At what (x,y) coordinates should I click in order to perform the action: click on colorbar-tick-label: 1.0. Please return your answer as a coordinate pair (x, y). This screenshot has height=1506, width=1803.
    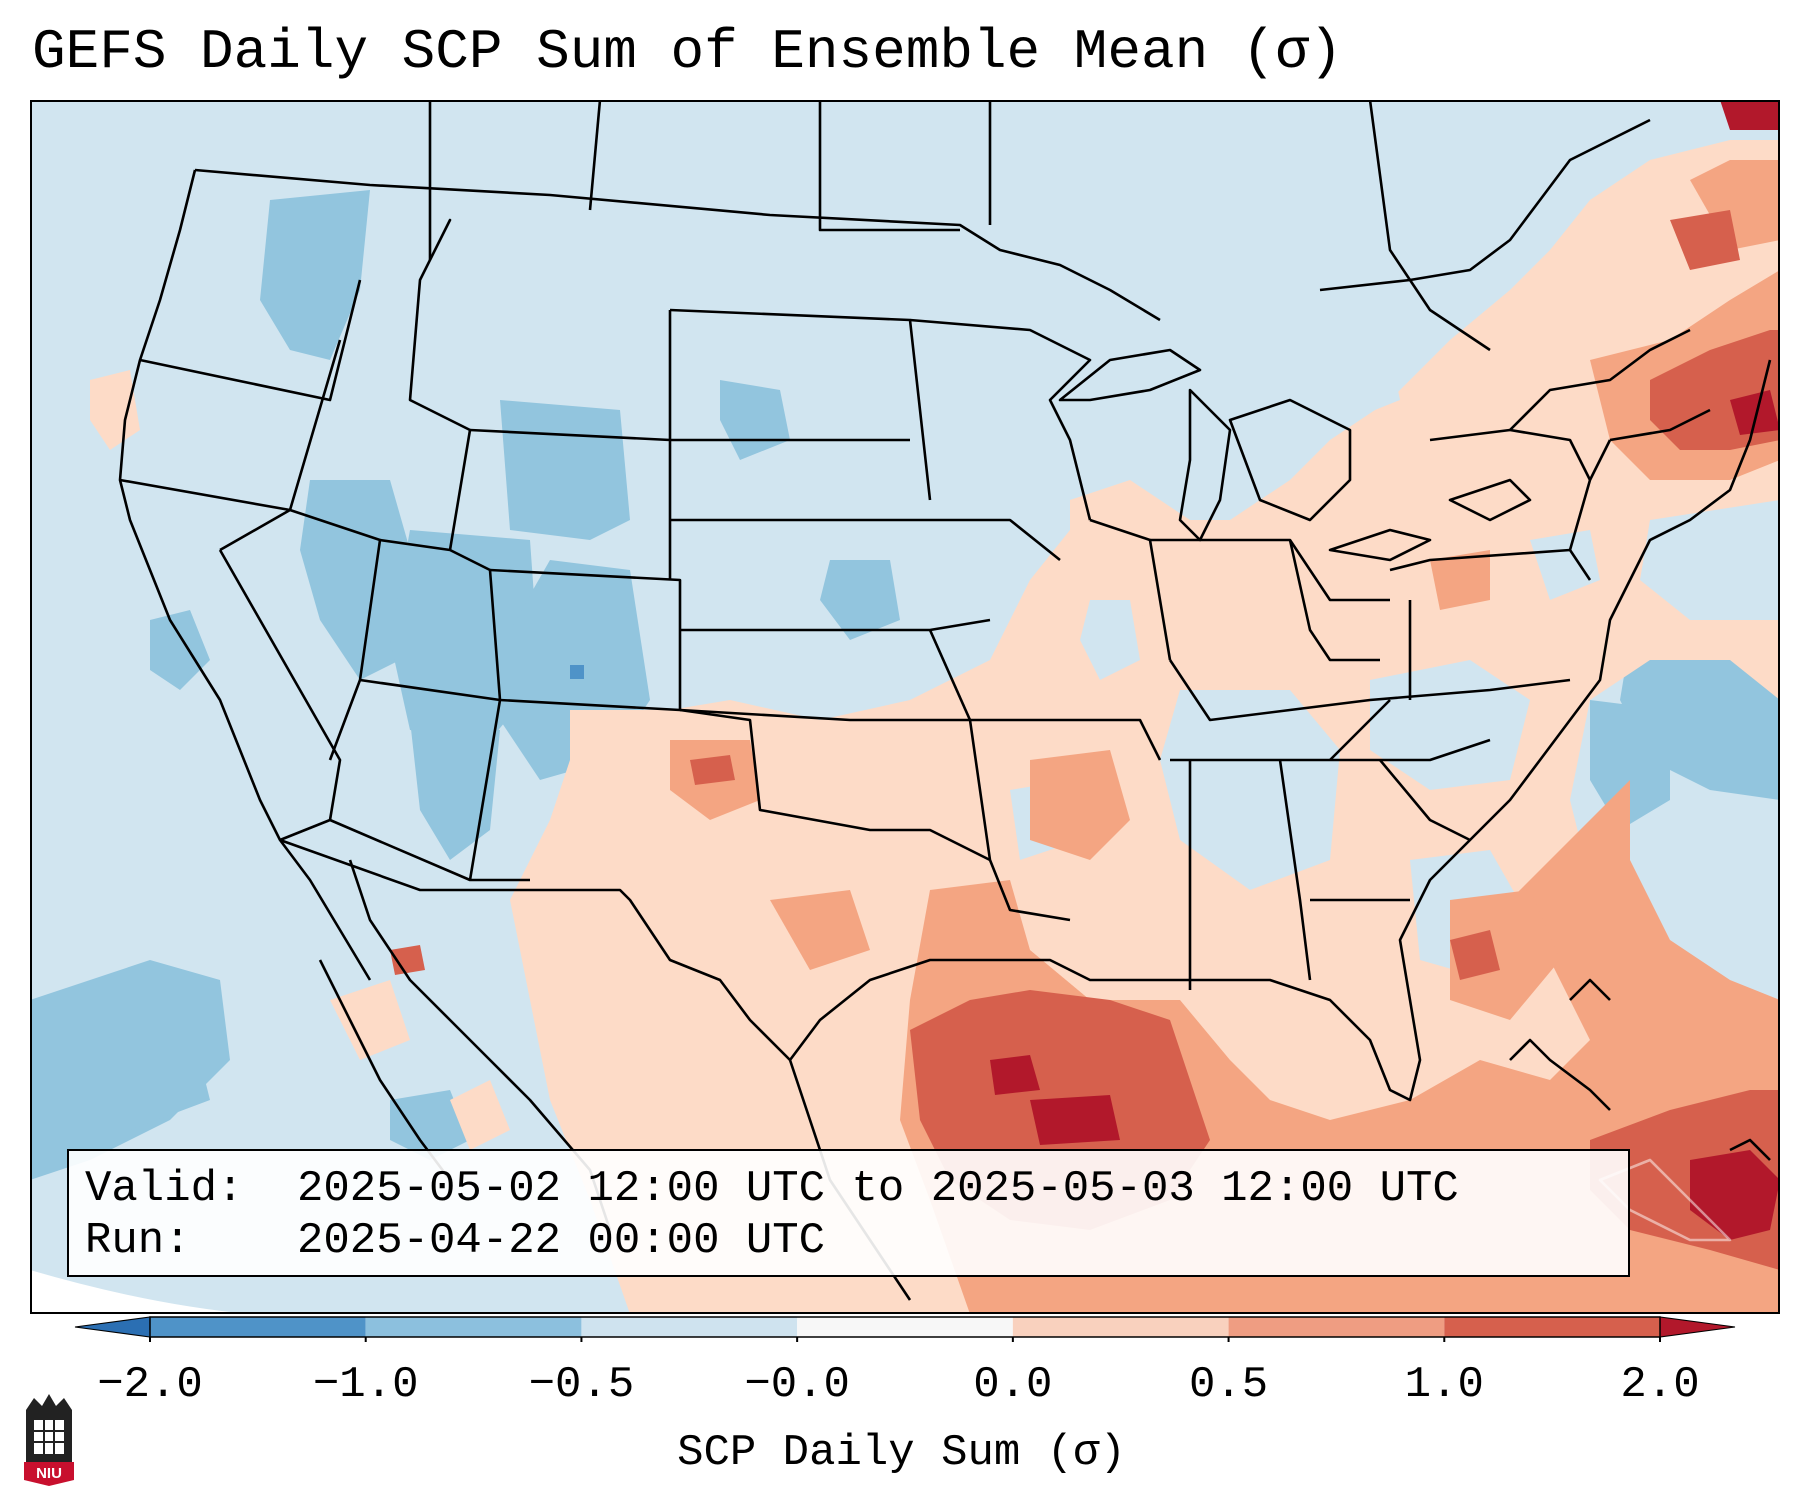
    Looking at the image, I should click on (1444, 1385).